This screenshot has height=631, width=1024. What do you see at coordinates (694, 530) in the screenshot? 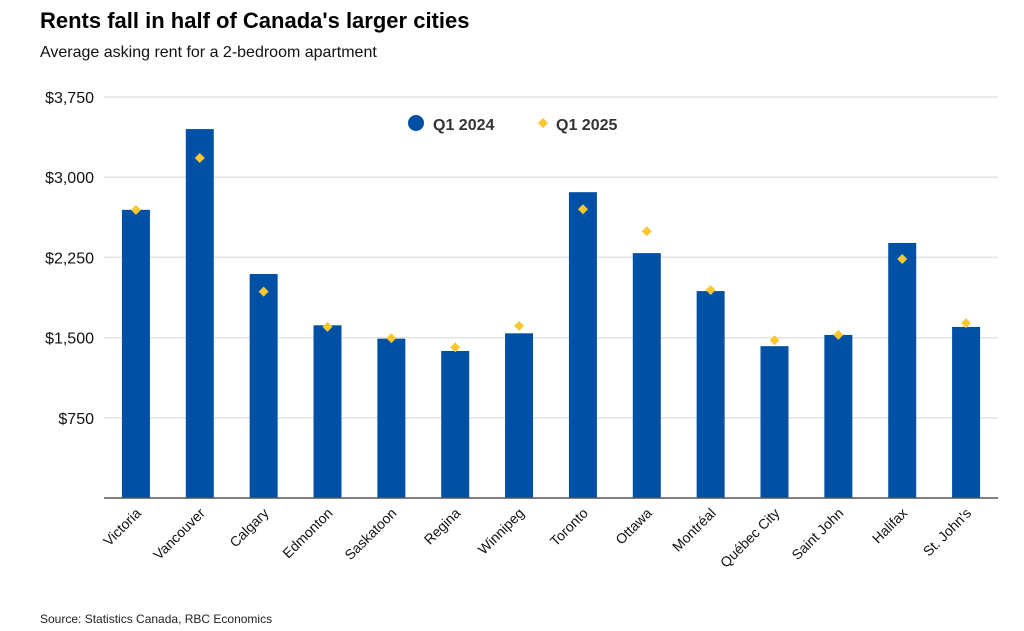
I see `x-tick-label: Montréal` at bounding box center [694, 530].